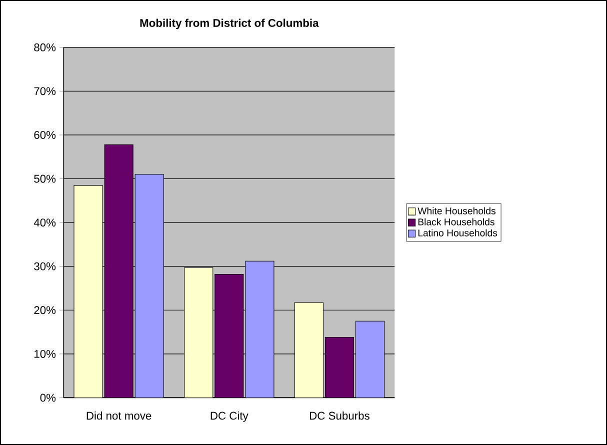  What do you see at coordinates (456, 222) in the screenshot?
I see `legend-label: Black Households` at bounding box center [456, 222].